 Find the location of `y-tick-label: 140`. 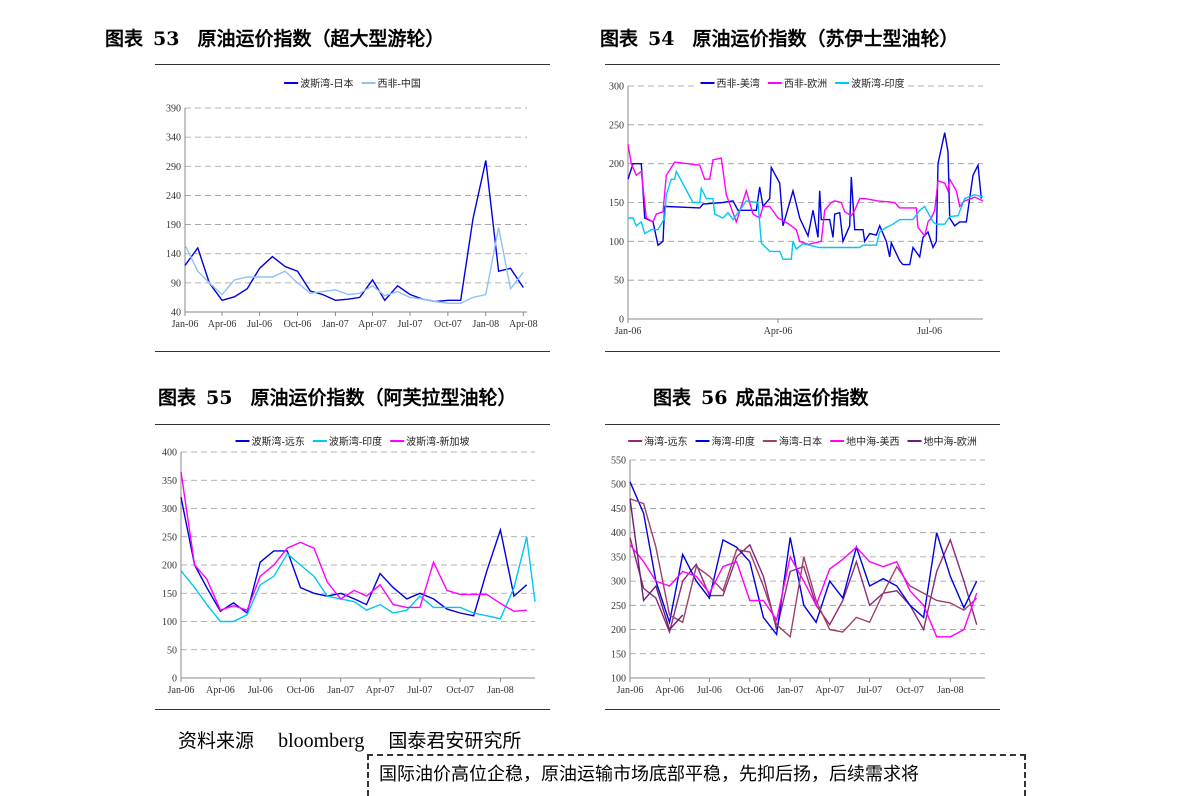

y-tick-label: 140 is located at coordinates (173, 254).